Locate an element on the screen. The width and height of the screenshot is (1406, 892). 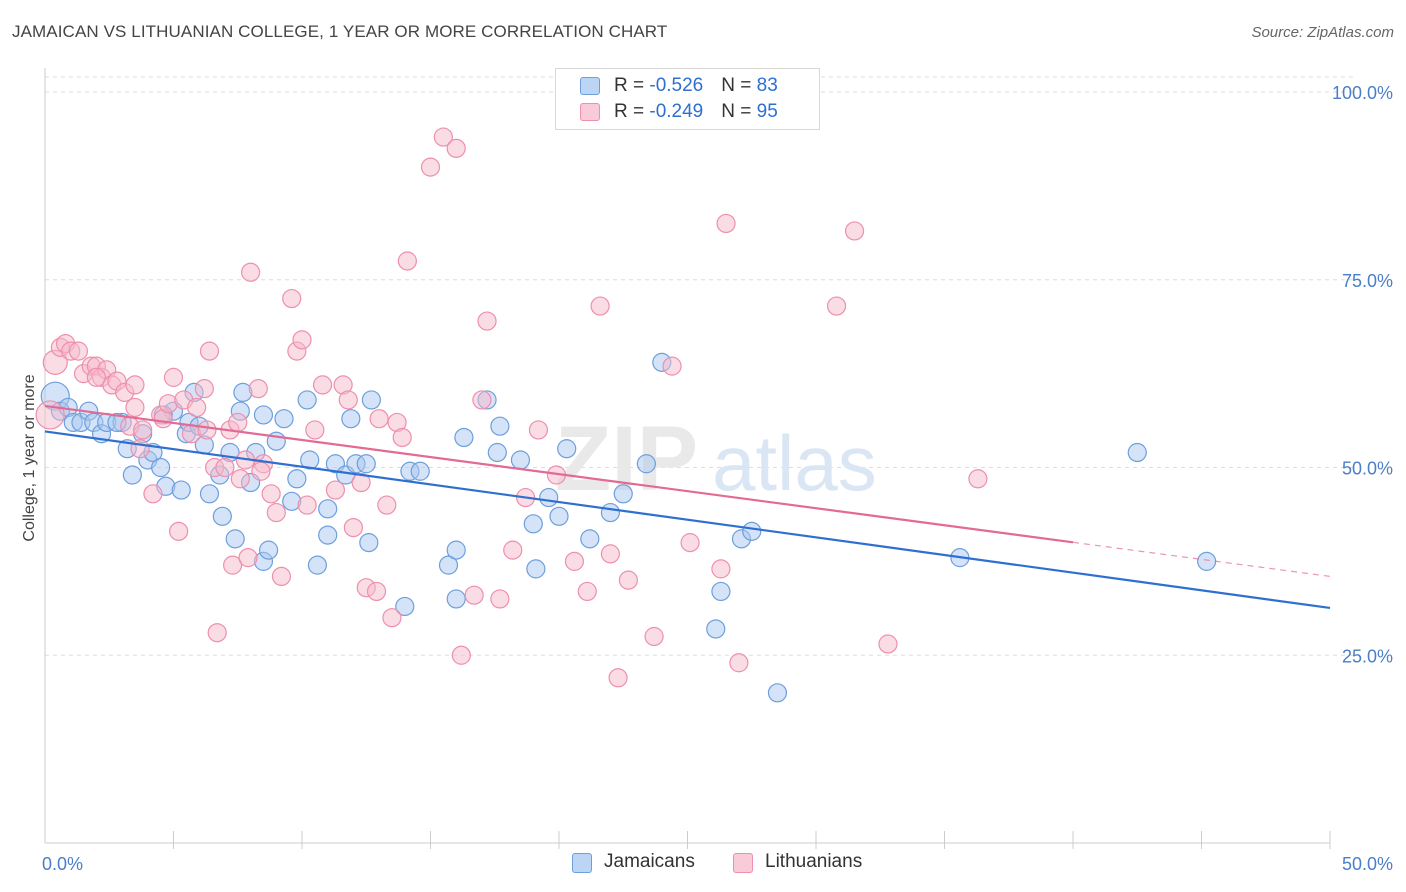
legend-r-value: -0.249 is located at coordinates (676, 111).